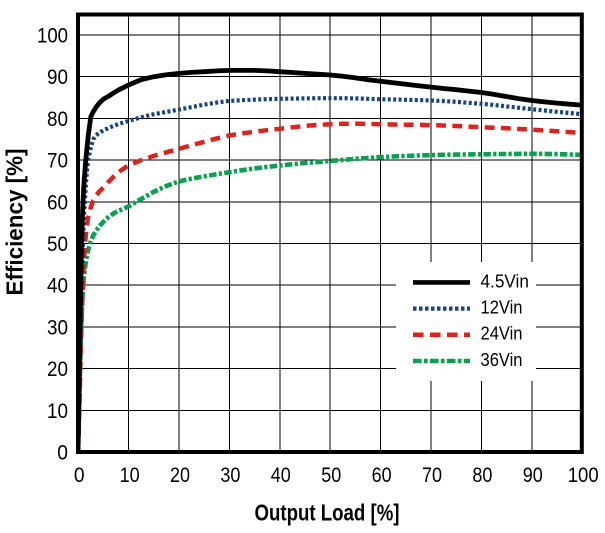 The image size is (605, 533). I want to click on svg-text: Output Load [%], so click(327, 513).